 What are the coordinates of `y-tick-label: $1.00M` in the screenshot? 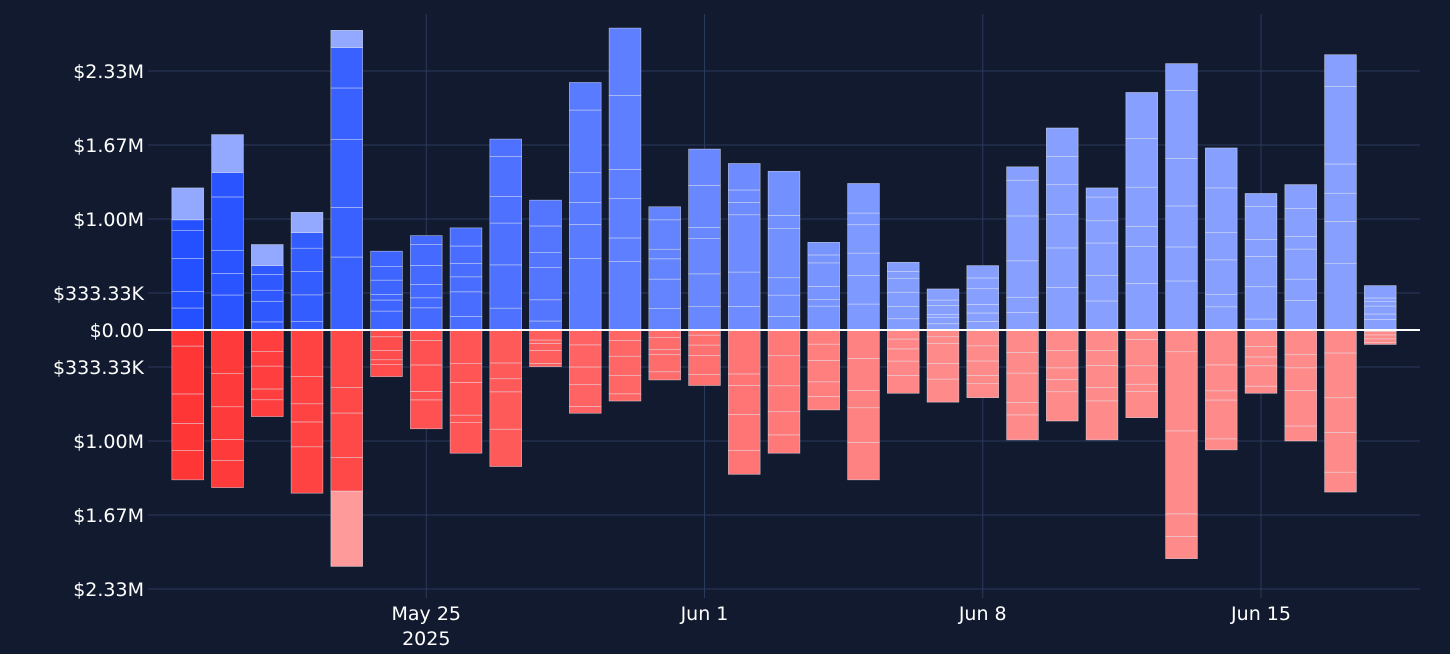 It's located at (108, 442).